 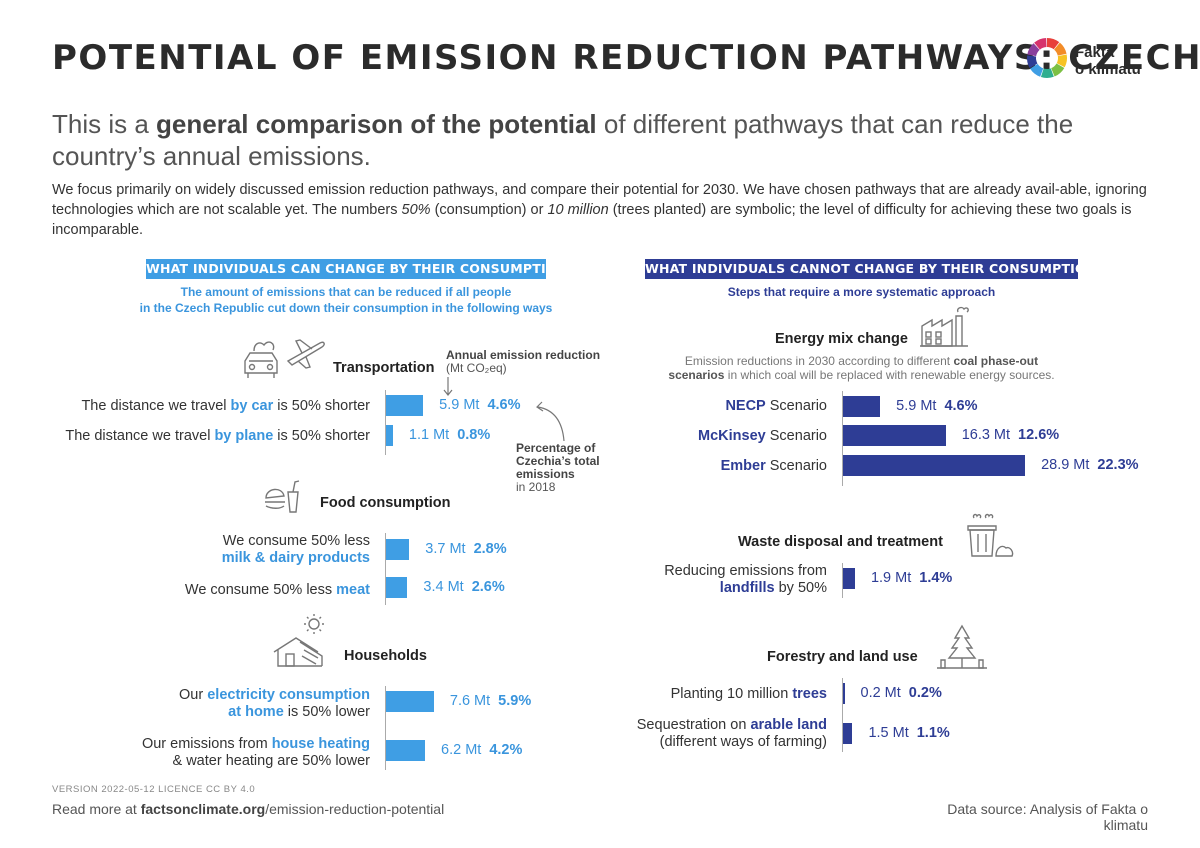 What do you see at coordinates (990, 536) in the screenshot?
I see `landfill-icon` at bounding box center [990, 536].